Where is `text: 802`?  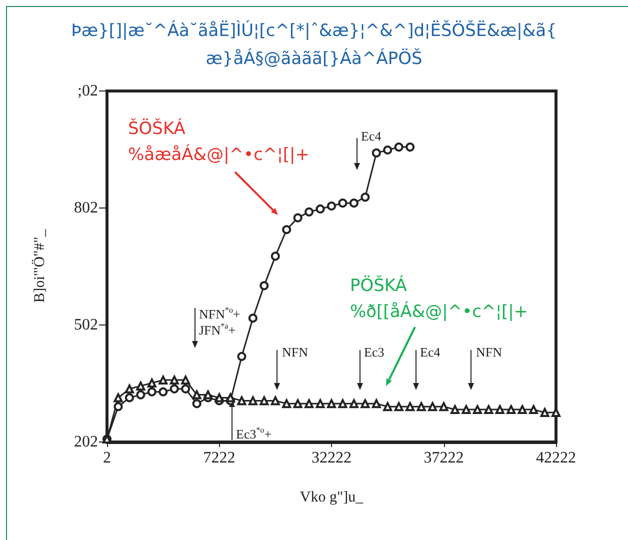 text: 802 is located at coordinates (86, 208).